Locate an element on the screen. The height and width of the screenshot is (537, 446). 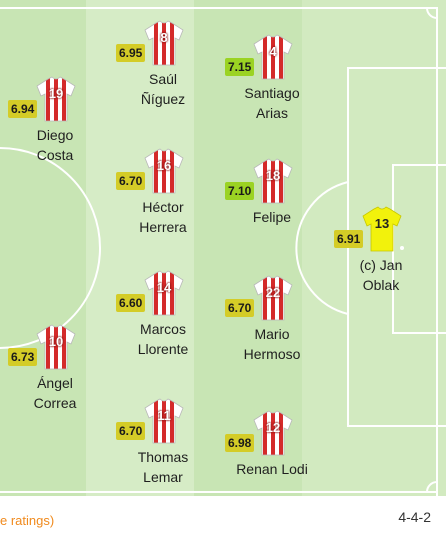
player-name-line: Mario is located at coordinates (272, 334).